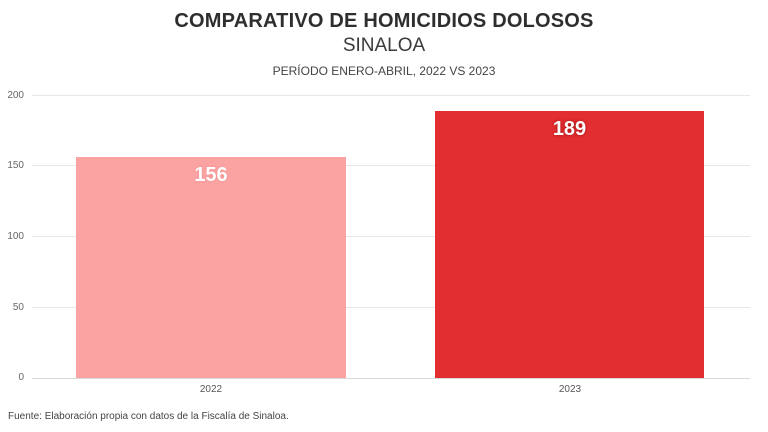 The width and height of the screenshot is (768, 432). Describe the element at coordinates (211, 175) in the screenshot. I see `bar-value-label-2022: 156` at that location.